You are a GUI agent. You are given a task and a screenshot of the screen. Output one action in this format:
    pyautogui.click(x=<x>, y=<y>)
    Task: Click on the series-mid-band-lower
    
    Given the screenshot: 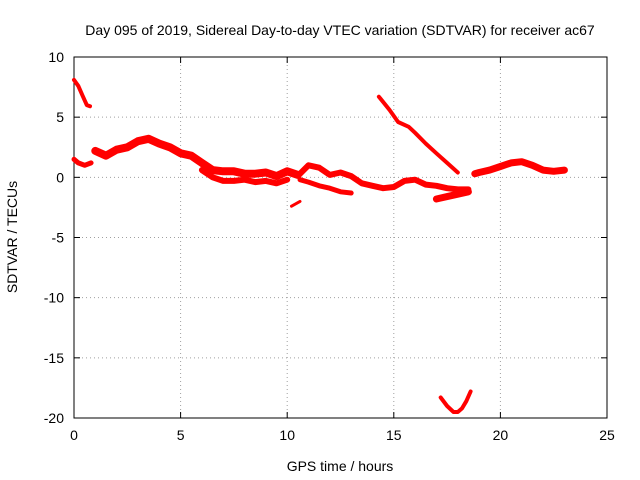 What is the action you would take?
    pyautogui.click(x=325, y=186)
    